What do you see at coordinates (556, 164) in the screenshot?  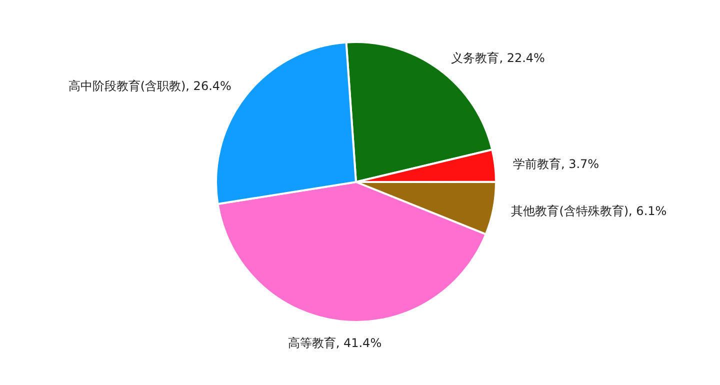 I see `slice-label: 学前教育, 3.7%` at bounding box center [556, 164].